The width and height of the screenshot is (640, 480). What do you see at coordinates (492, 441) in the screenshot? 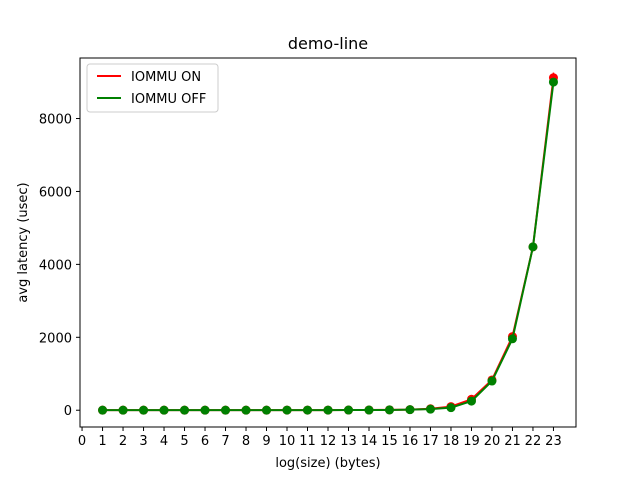
I see `x-tick-label: 20` at bounding box center [492, 441].